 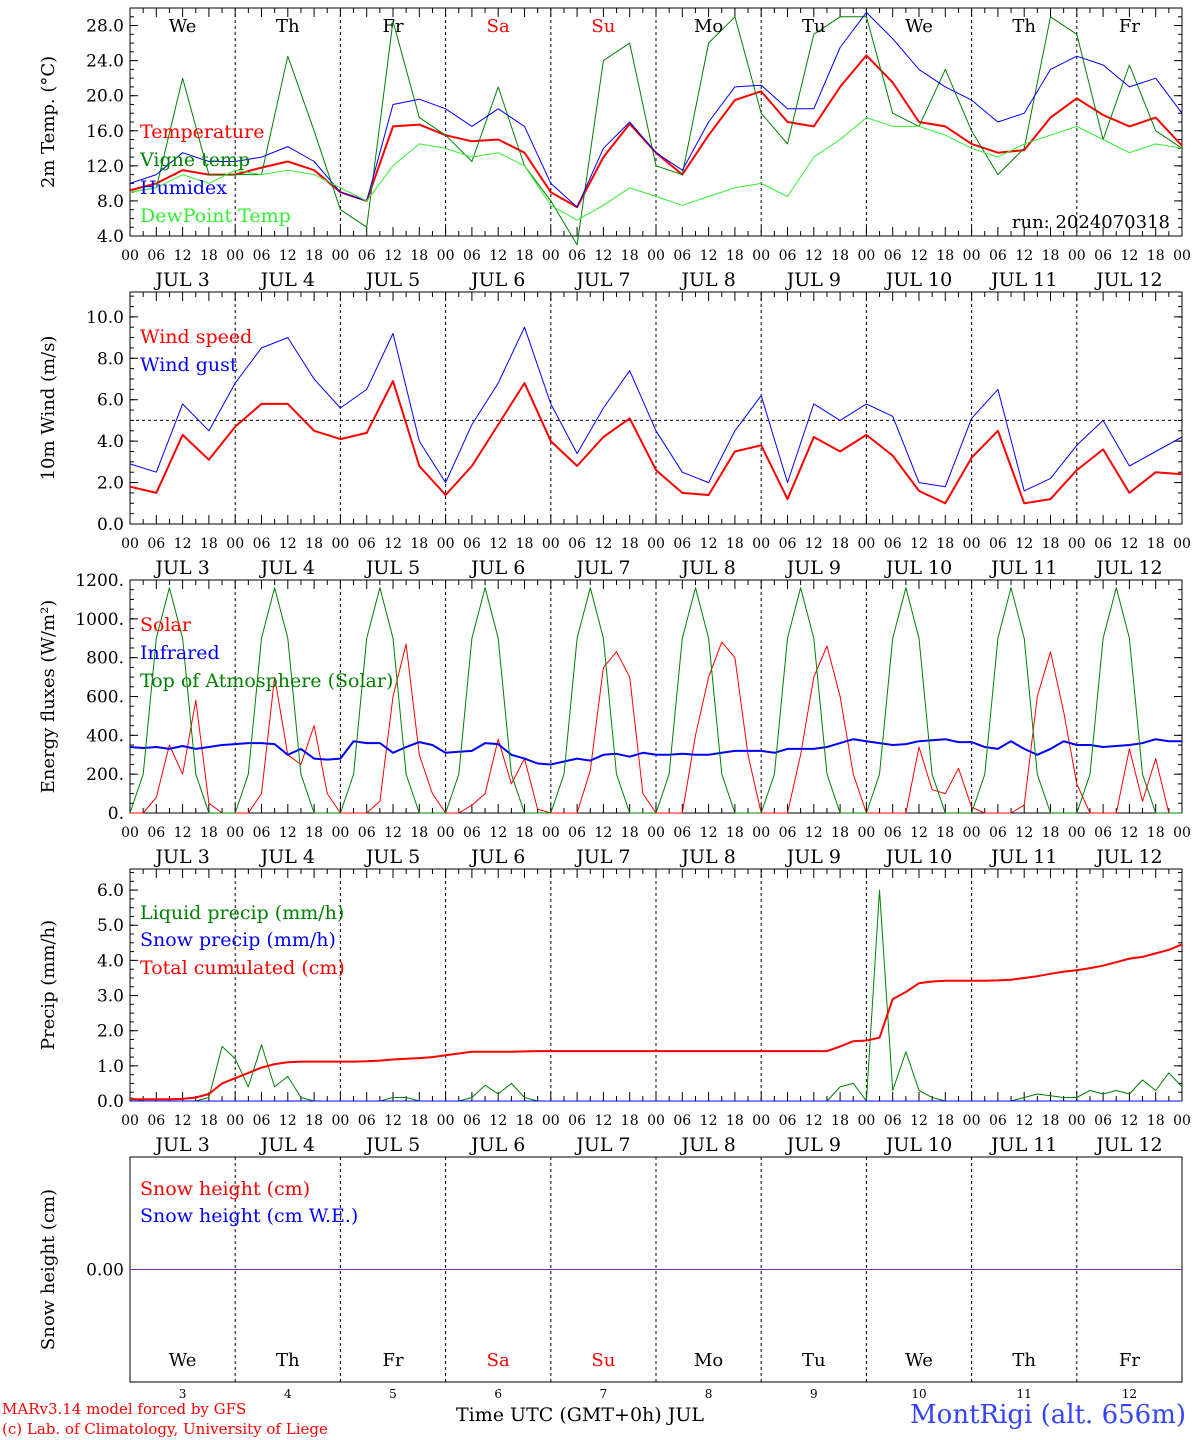 What do you see at coordinates (110, 997) in the screenshot?
I see `y-tick-label: 3.0` at bounding box center [110, 997].